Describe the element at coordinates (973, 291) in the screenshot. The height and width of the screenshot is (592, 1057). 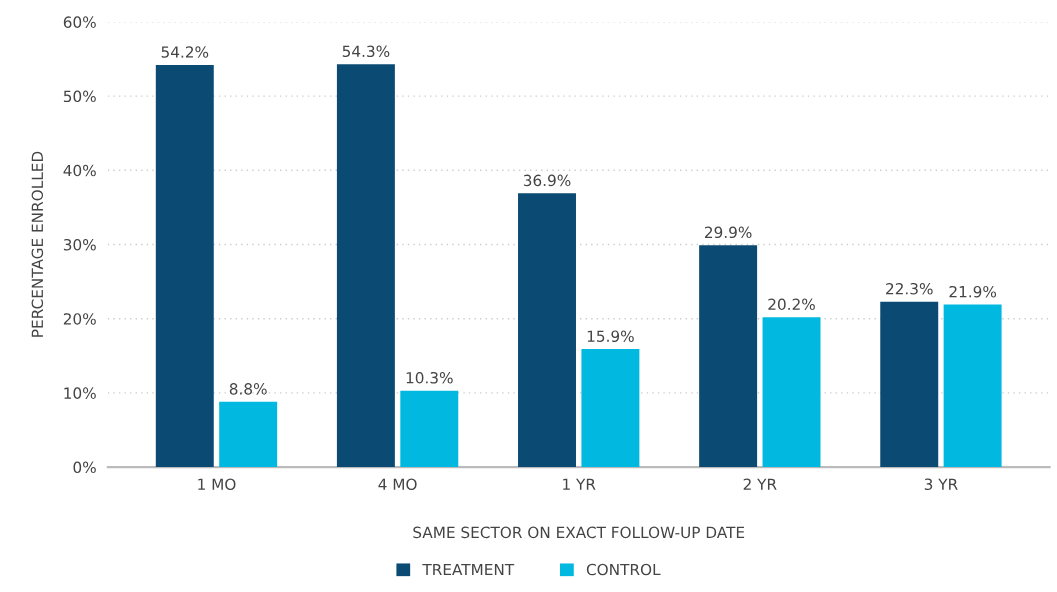
I see `data-label: 21.9%` at that location.